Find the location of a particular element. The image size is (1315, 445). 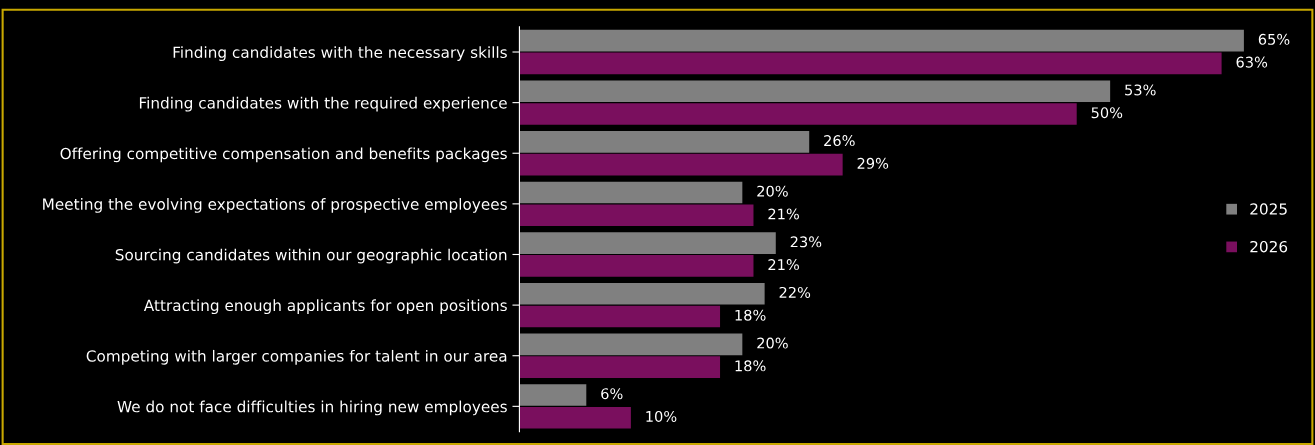

y-tick-label: Meeting the evolving expectations of prospective employees is located at coordinates (275, 205).